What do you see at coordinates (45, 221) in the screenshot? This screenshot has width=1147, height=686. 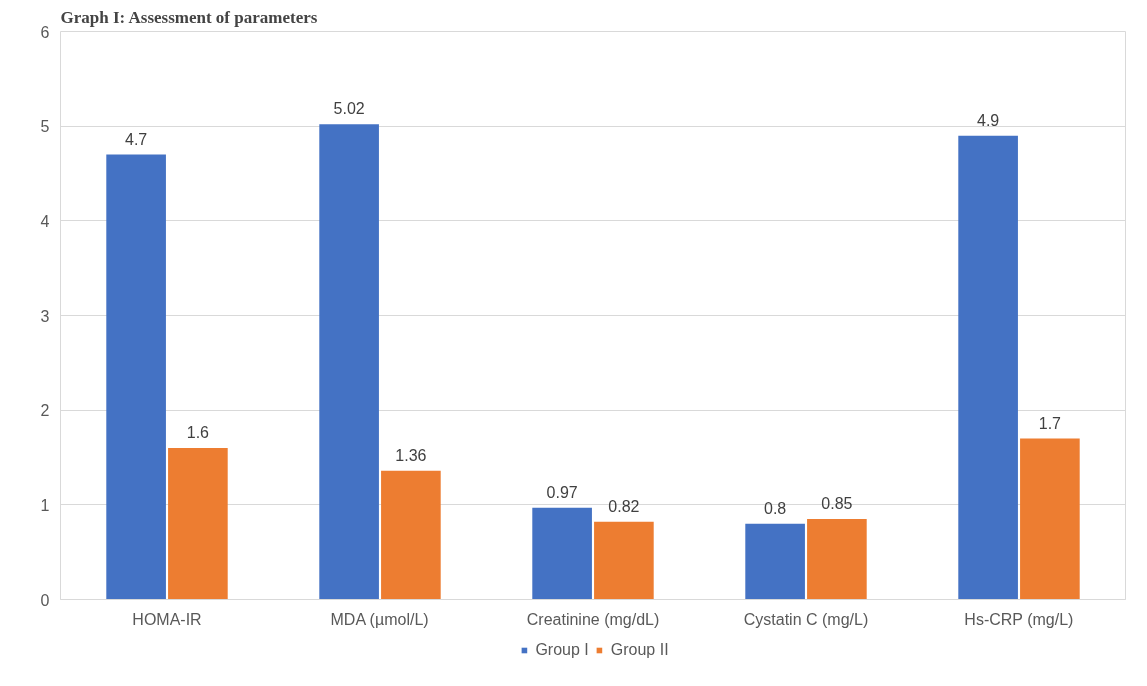 I see `y-tick-label: 4` at bounding box center [45, 221].